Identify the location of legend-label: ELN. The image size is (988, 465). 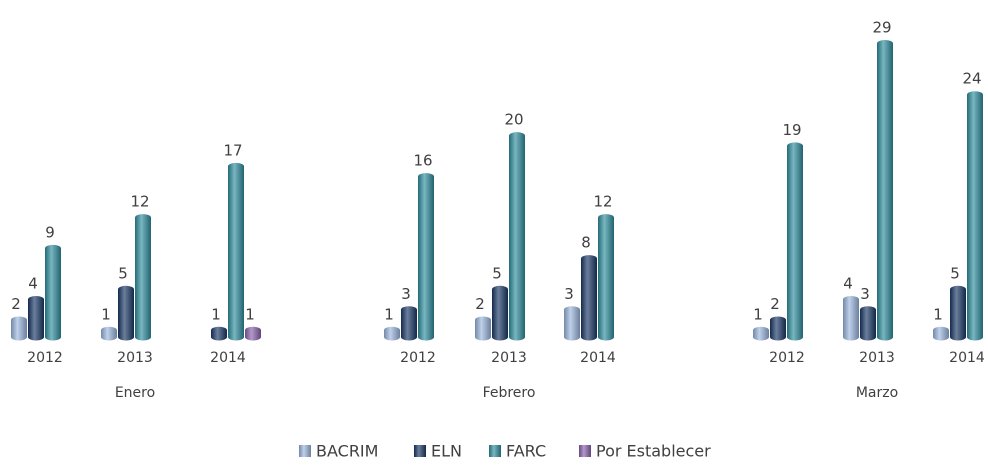
(446, 451).